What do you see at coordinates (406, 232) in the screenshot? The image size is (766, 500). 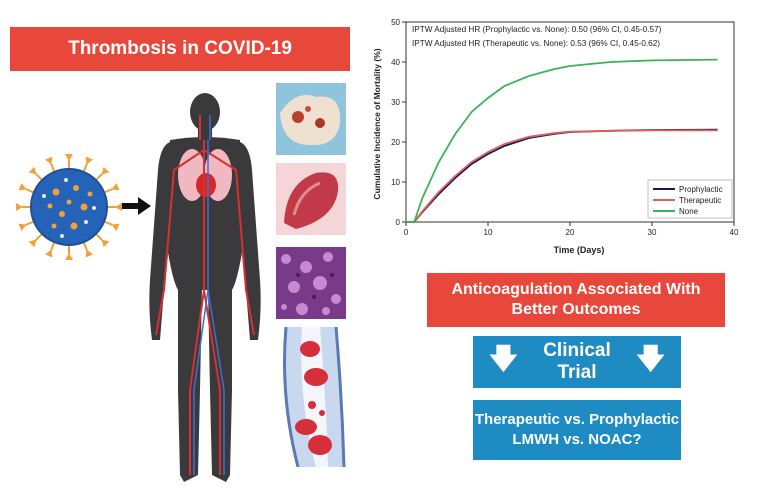 I see `chart-x-tick-label: 0` at bounding box center [406, 232].